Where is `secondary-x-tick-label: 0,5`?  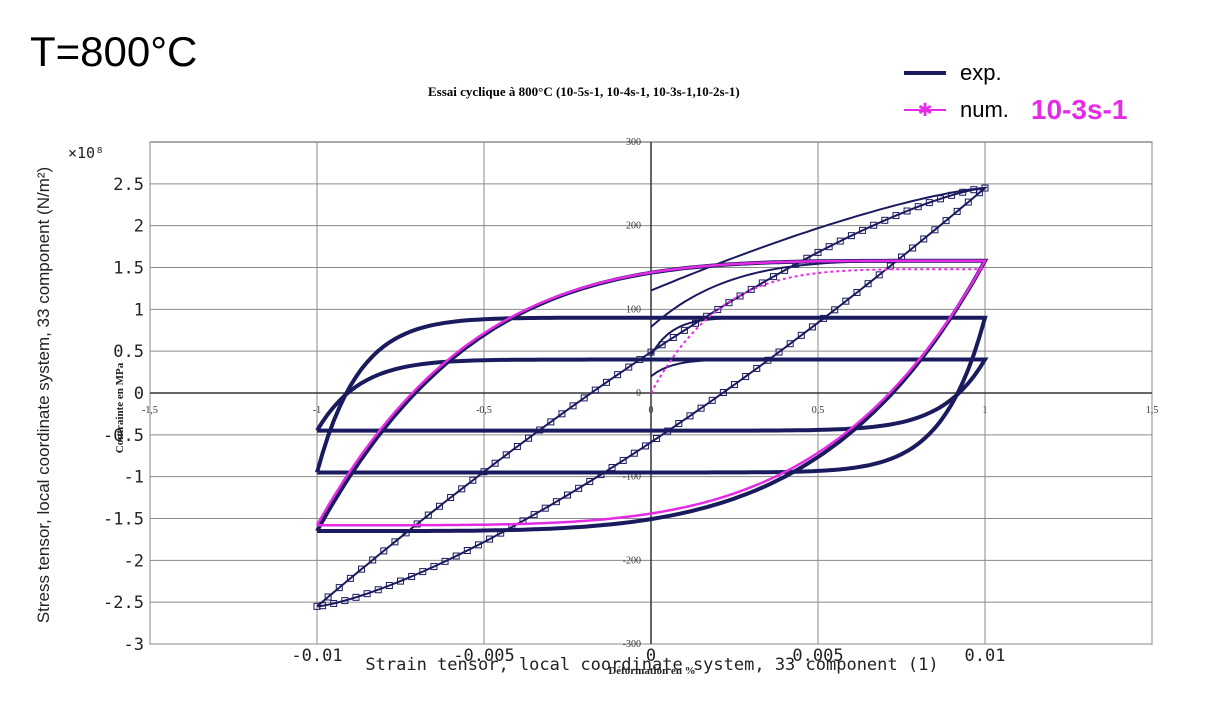
secondary-x-tick-label: 0,5 is located at coordinates (818, 410).